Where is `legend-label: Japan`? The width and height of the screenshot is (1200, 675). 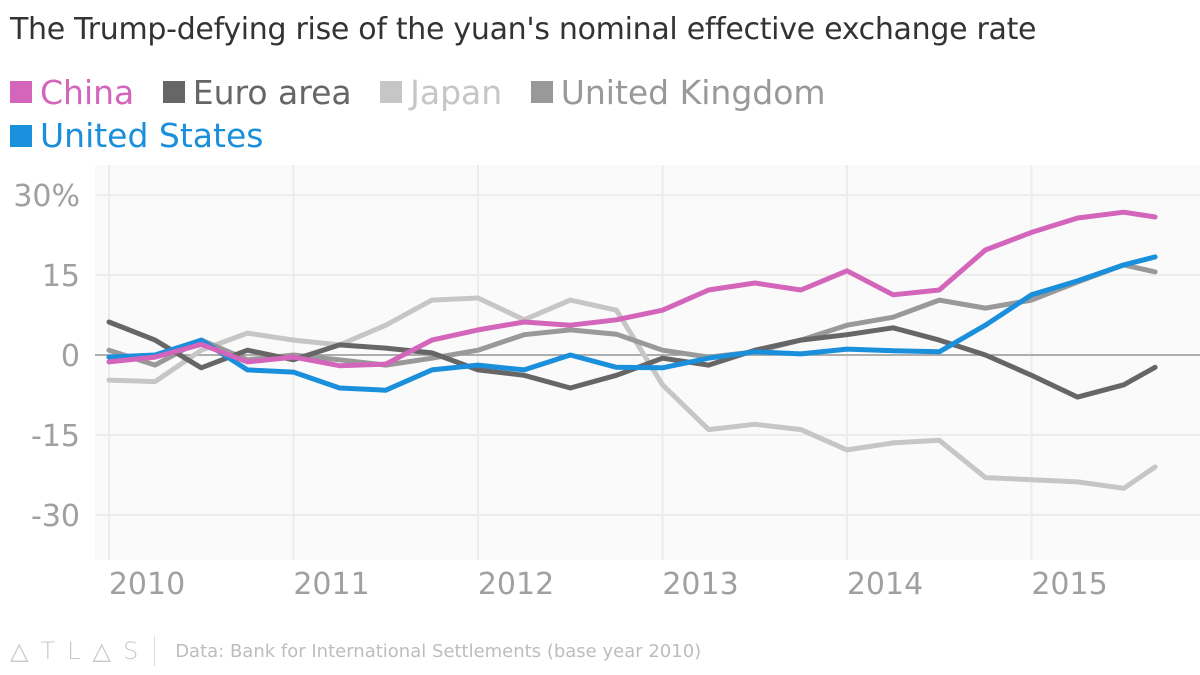
legend-label: Japan is located at coordinates (456, 92).